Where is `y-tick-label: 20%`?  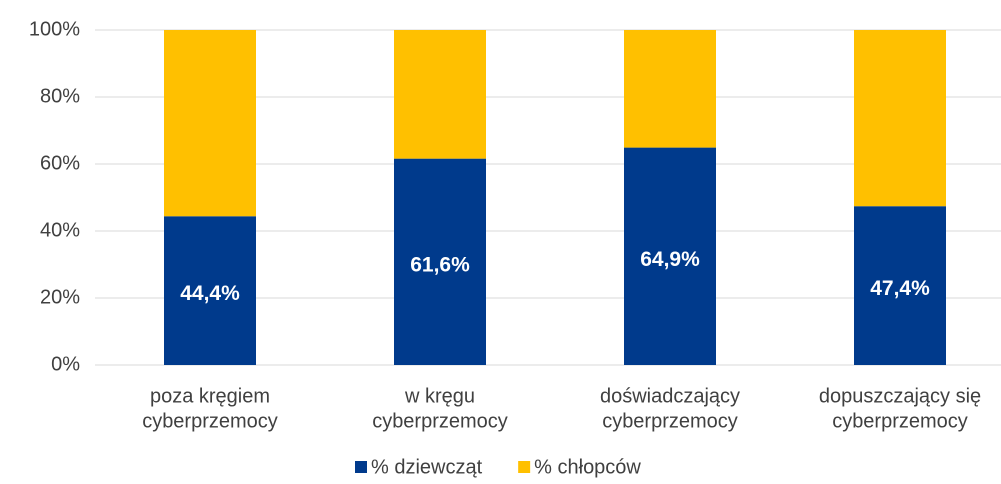
y-tick-label: 20% is located at coordinates (60, 297).